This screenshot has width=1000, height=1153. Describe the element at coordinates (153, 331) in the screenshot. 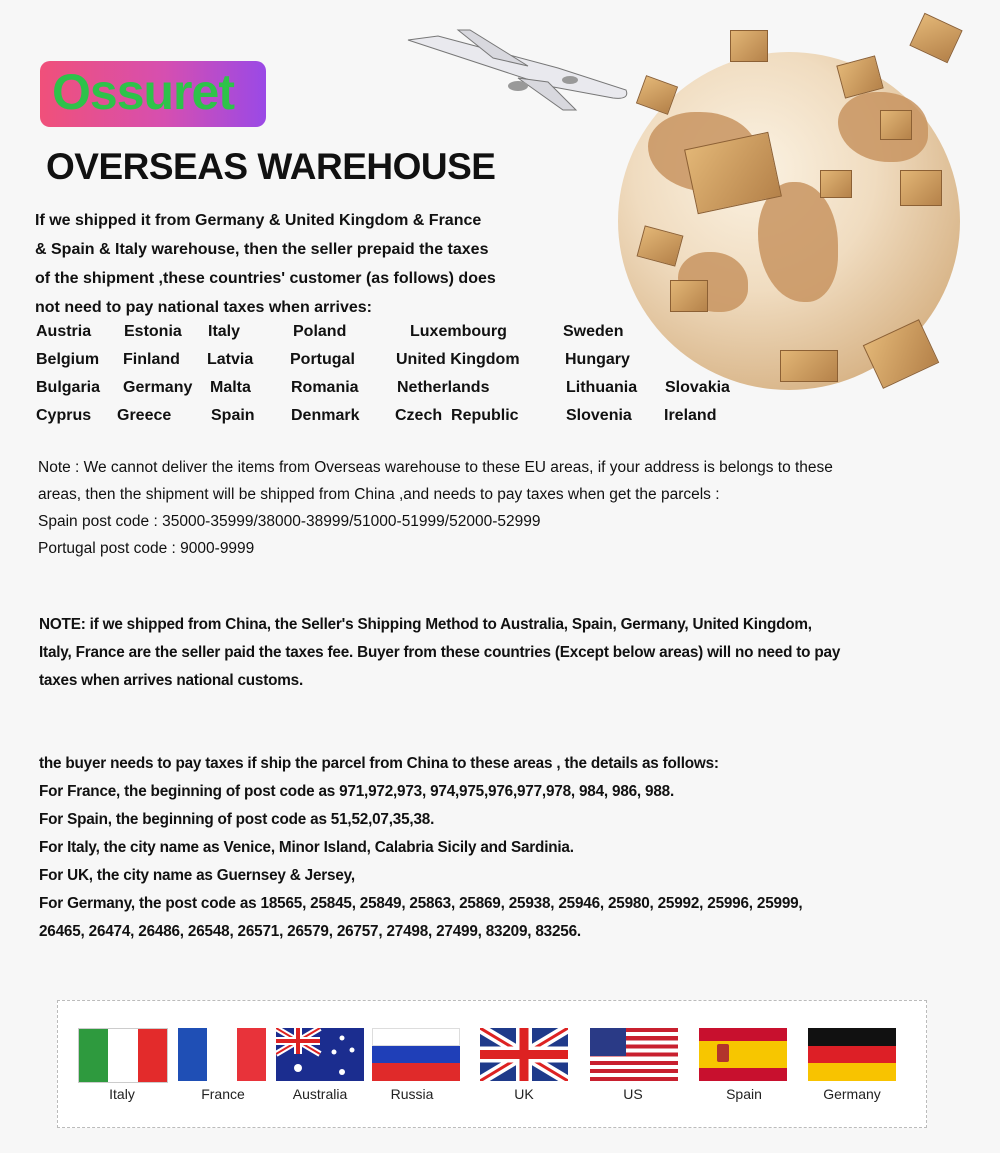

I see `country-item: Estonia` at that location.